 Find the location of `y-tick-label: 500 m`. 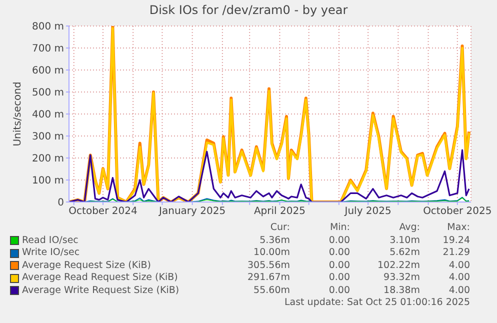

y-tick-label: 500 m is located at coordinates (48, 93).